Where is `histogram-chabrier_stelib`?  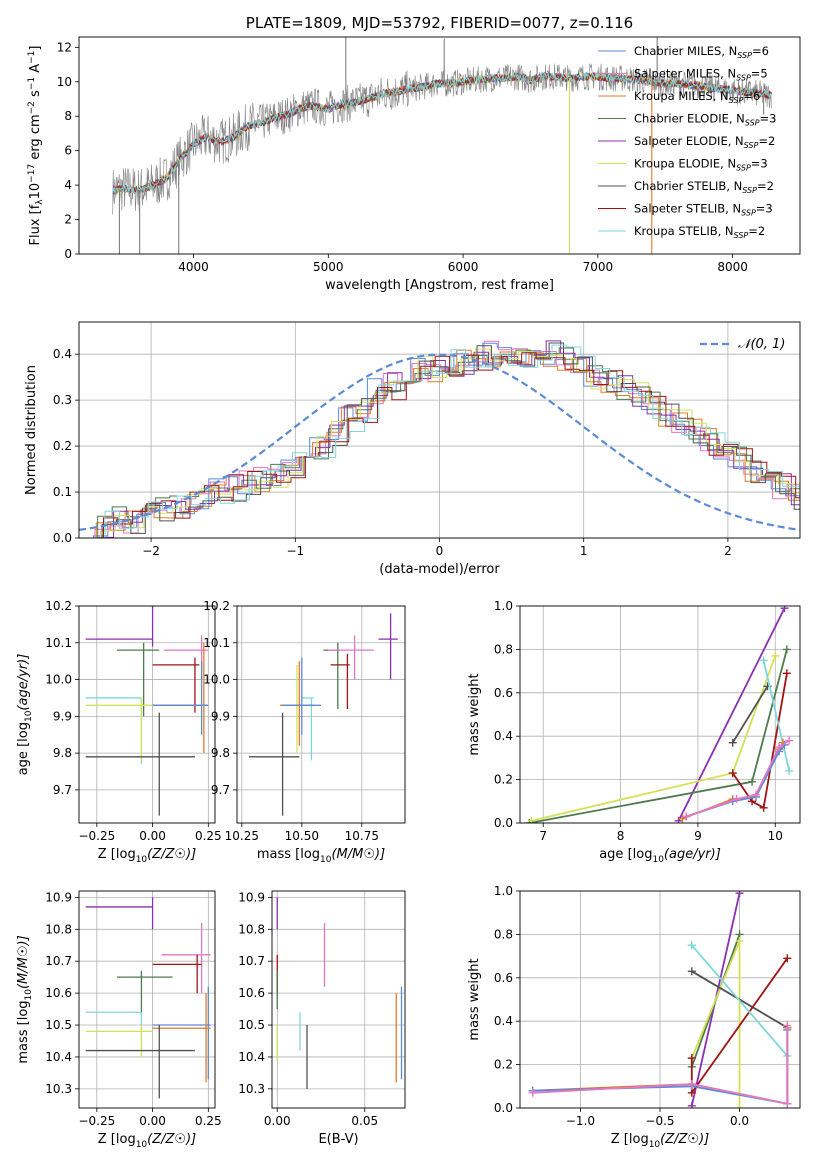 histogram-chabrier_stelib is located at coordinates (439, 440).